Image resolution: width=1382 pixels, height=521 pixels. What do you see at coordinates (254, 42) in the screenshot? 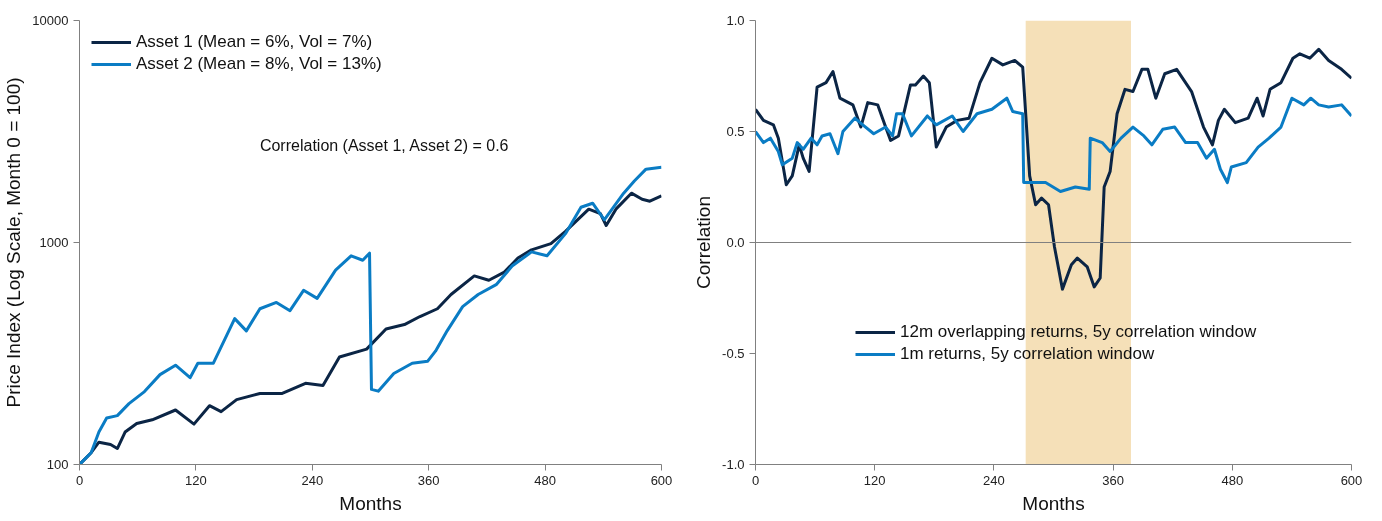
I see `legend-label: Asset 1 (Mean = 6%, Vol = 7%)` at bounding box center [254, 42].